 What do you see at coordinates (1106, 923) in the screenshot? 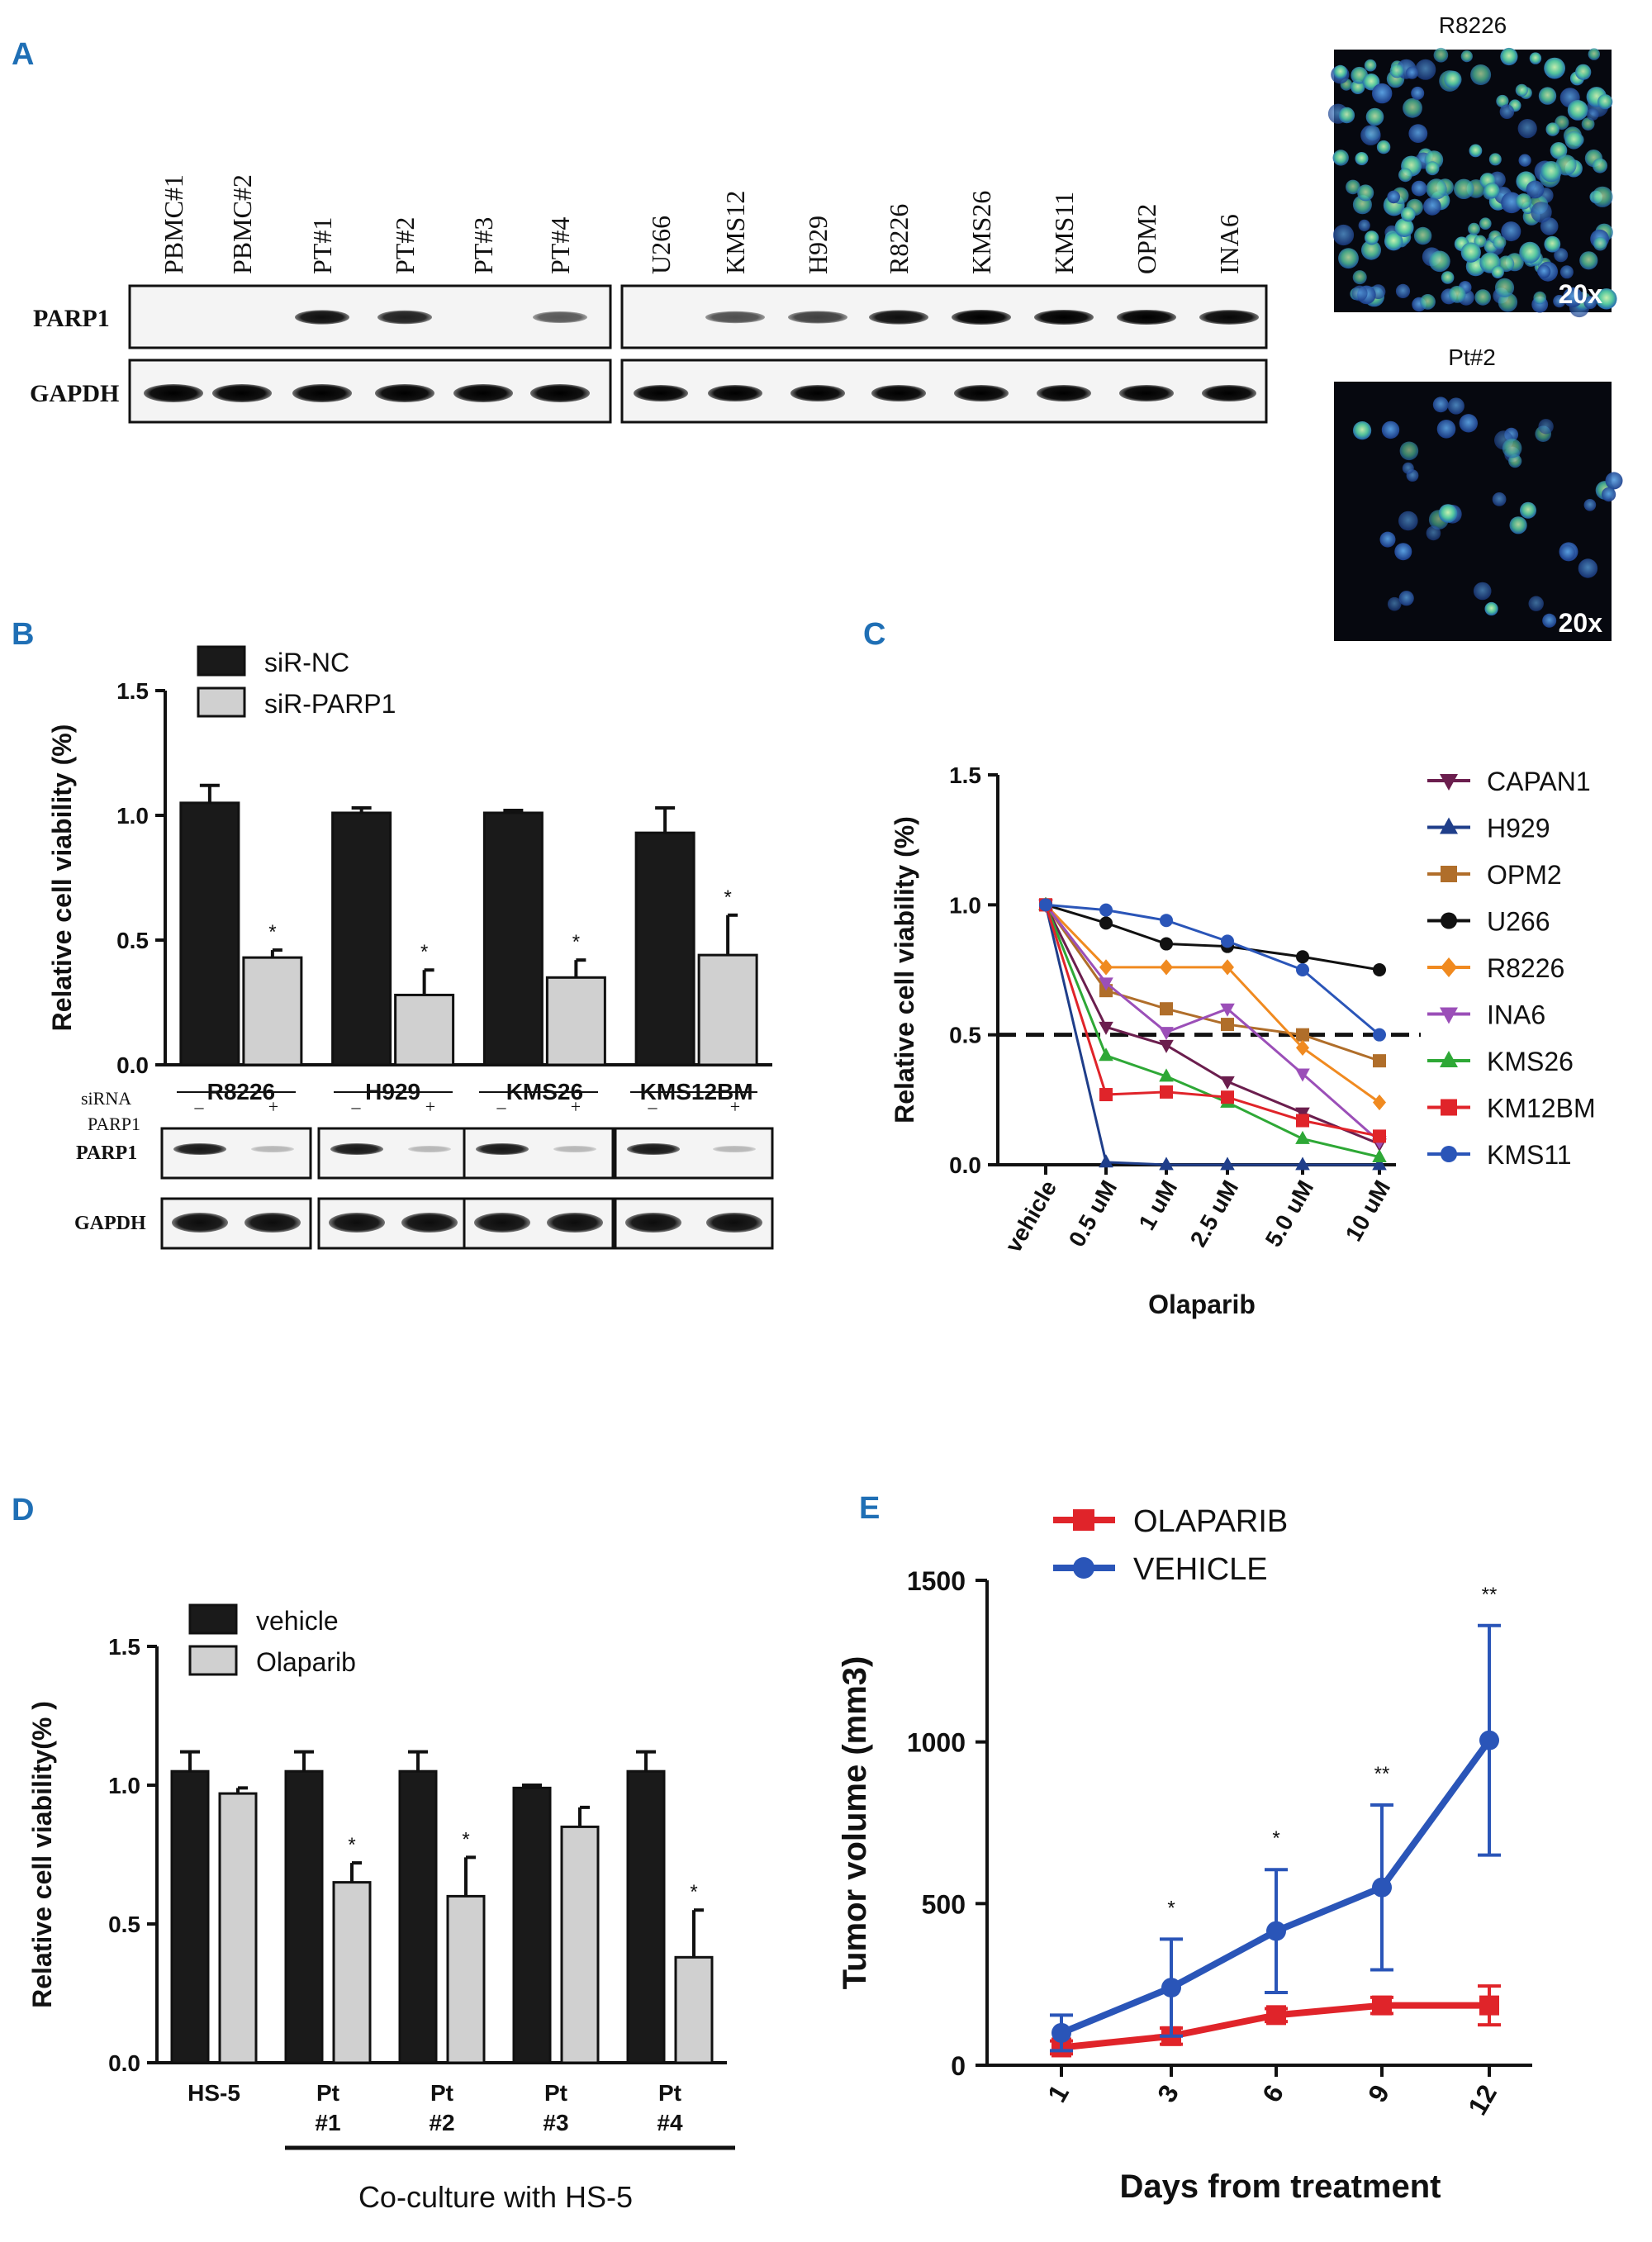
I see `point-u266-0-5-um` at bounding box center [1106, 923].